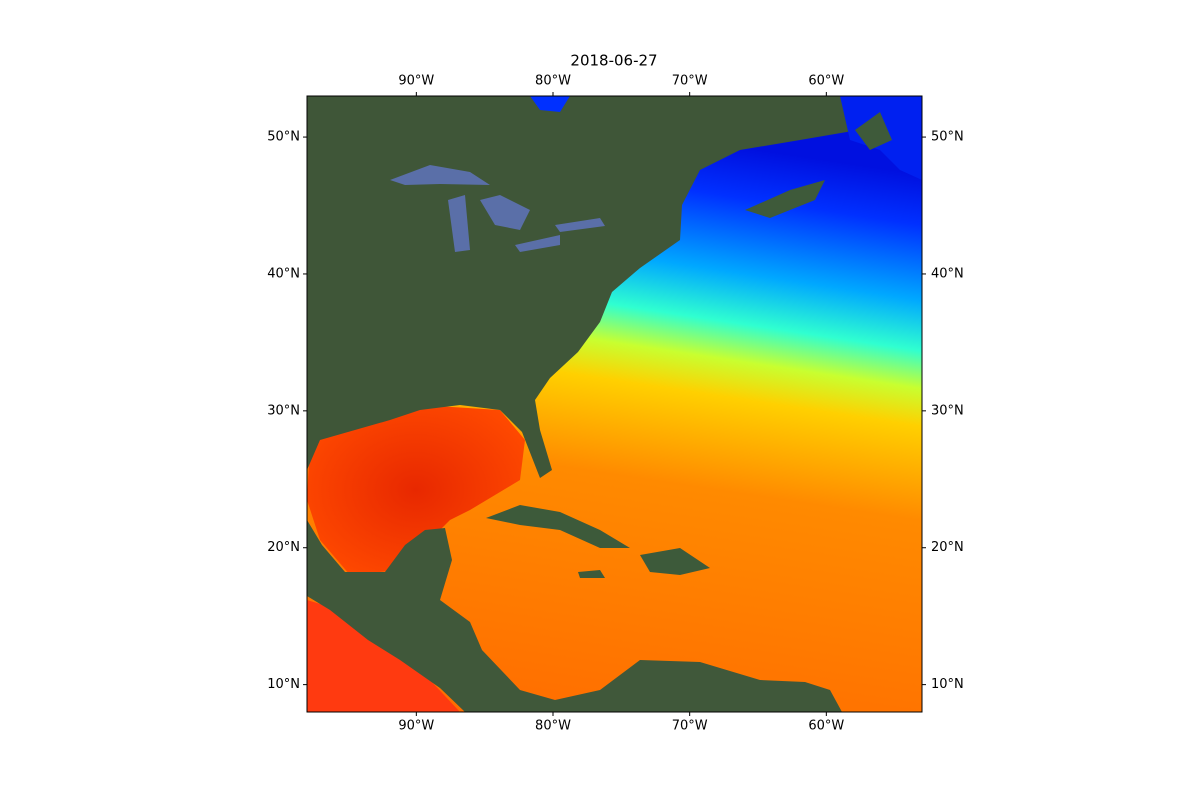 This screenshot has width=1200, height=804. What do you see at coordinates (873, 131) in the screenshot?
I see `newfoundland` at bounding box center [873, 131].